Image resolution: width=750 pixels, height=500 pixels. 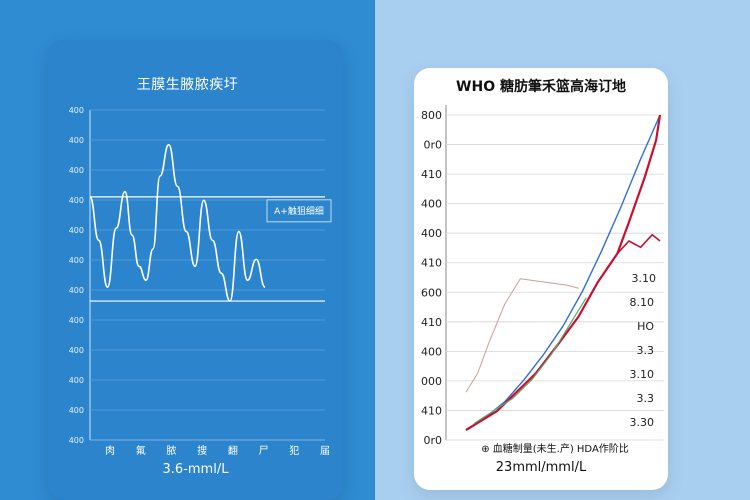 I want to click on left-x-tick-label: 届, so click(x=325, y=451).